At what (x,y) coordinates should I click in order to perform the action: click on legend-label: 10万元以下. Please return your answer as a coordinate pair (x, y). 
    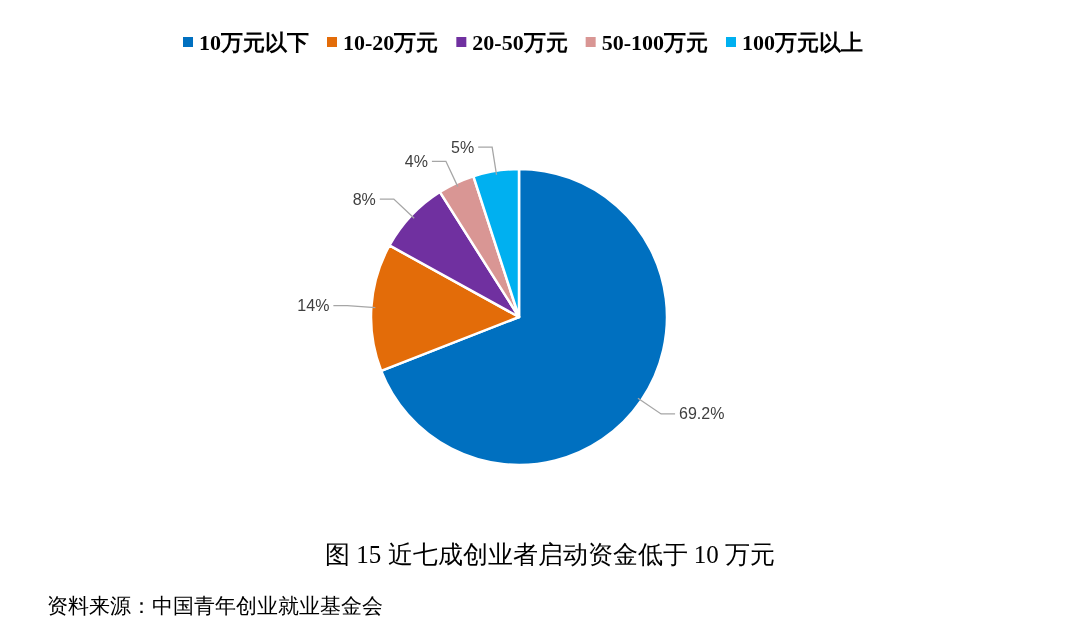
    Looking at the image, I should click on (254, 42).